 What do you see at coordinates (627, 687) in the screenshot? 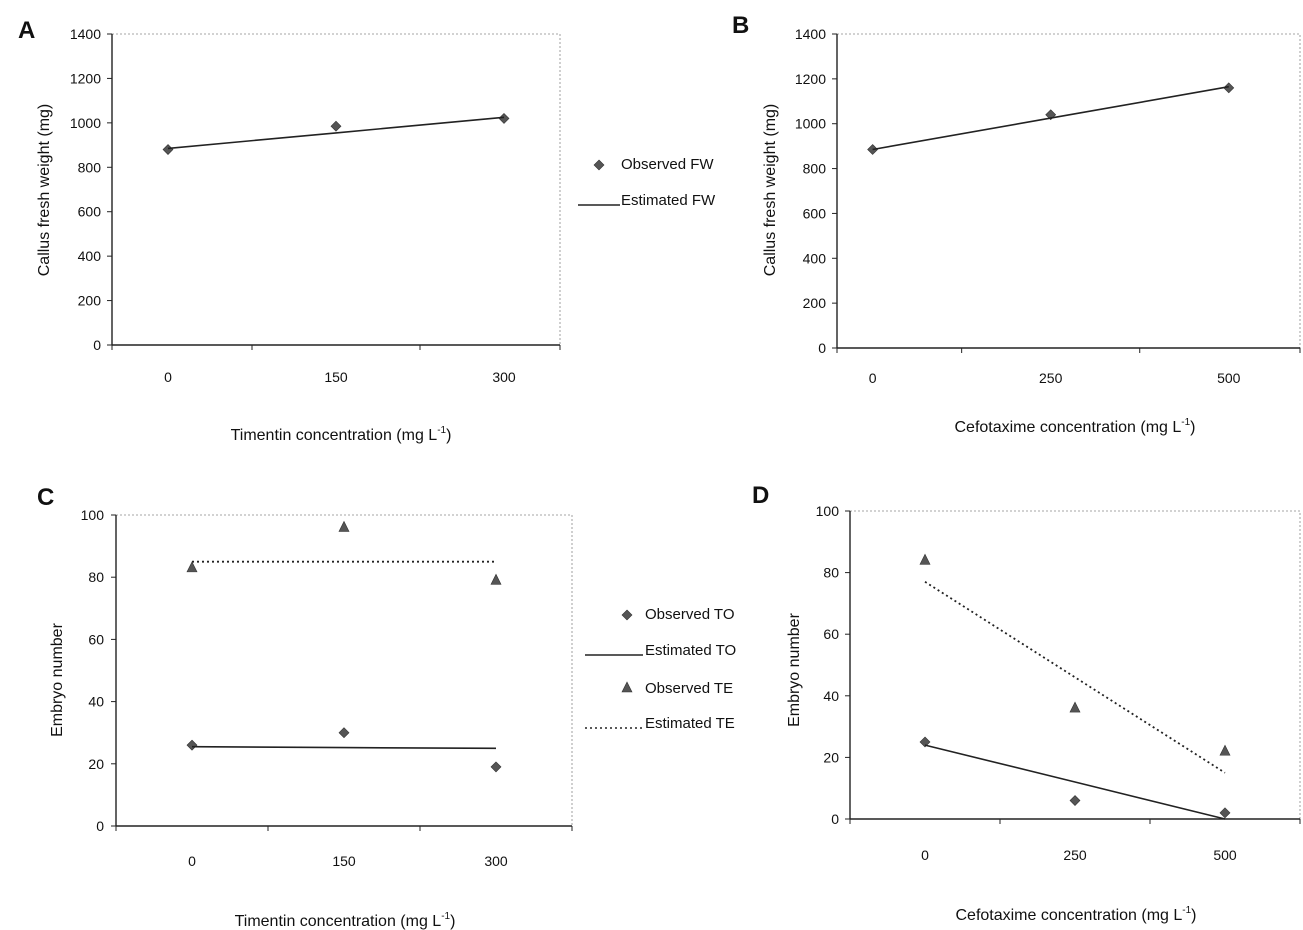
I see `legend-triangle-icon` at bounding box center [627, 687].